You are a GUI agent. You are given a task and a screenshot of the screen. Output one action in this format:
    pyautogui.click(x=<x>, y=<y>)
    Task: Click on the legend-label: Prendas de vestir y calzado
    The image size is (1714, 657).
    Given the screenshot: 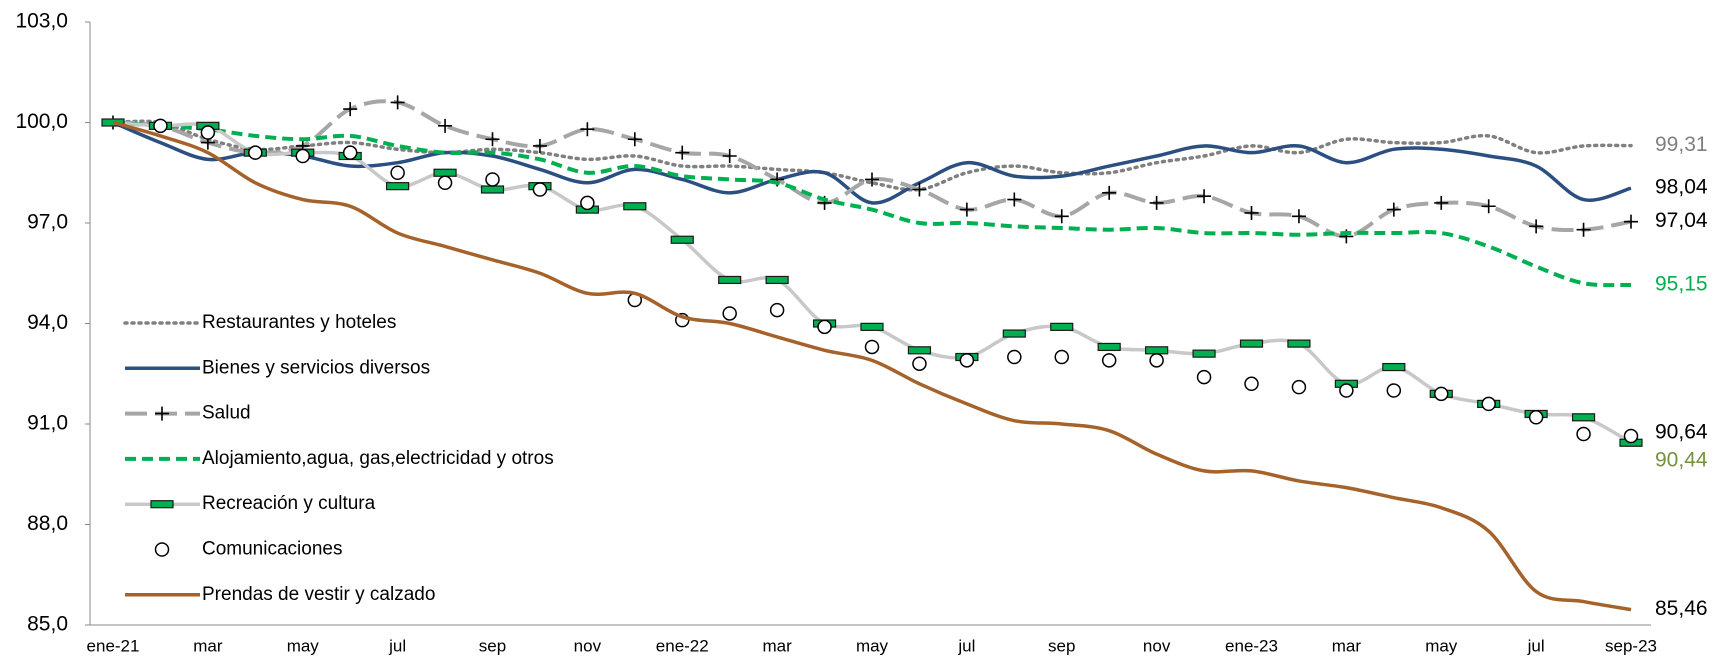 What is the action you would take?
    pyautogui.click(x=318, y=594)
    